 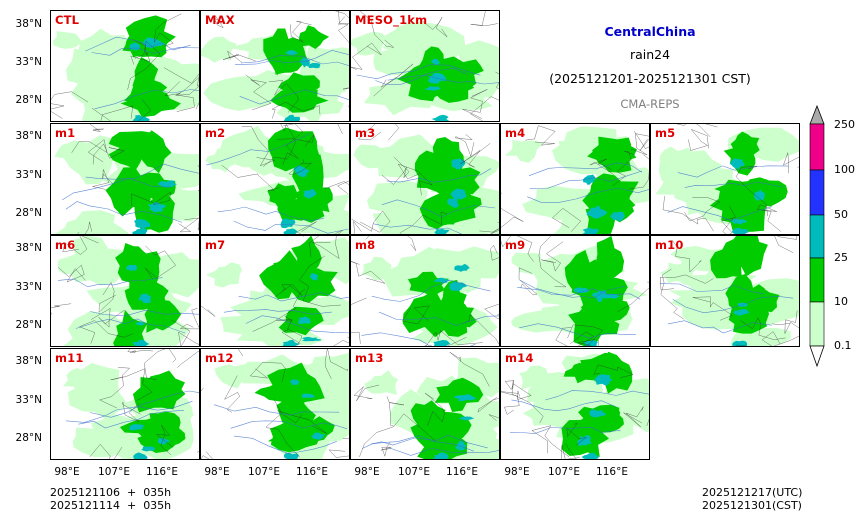 What do you see at coordinates (219, 358) in the screenshot?
I see `panel-label: m12` at bounding box center [219, 358].